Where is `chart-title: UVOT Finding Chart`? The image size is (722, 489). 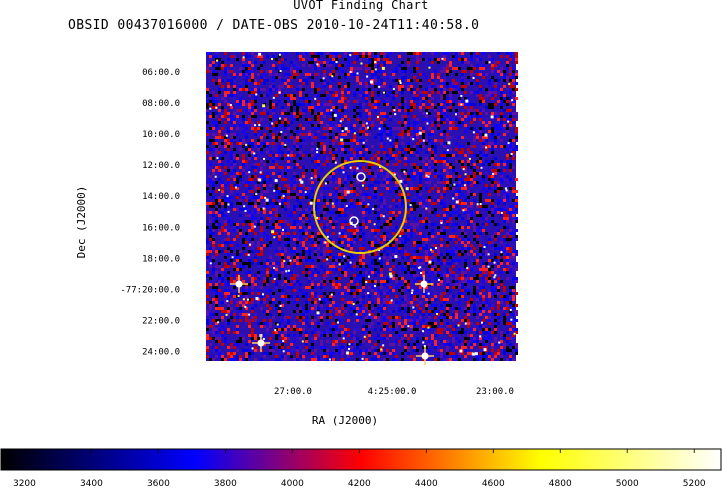 chart-title: UVOT Finding Chart is located at coordinates (361, 6).